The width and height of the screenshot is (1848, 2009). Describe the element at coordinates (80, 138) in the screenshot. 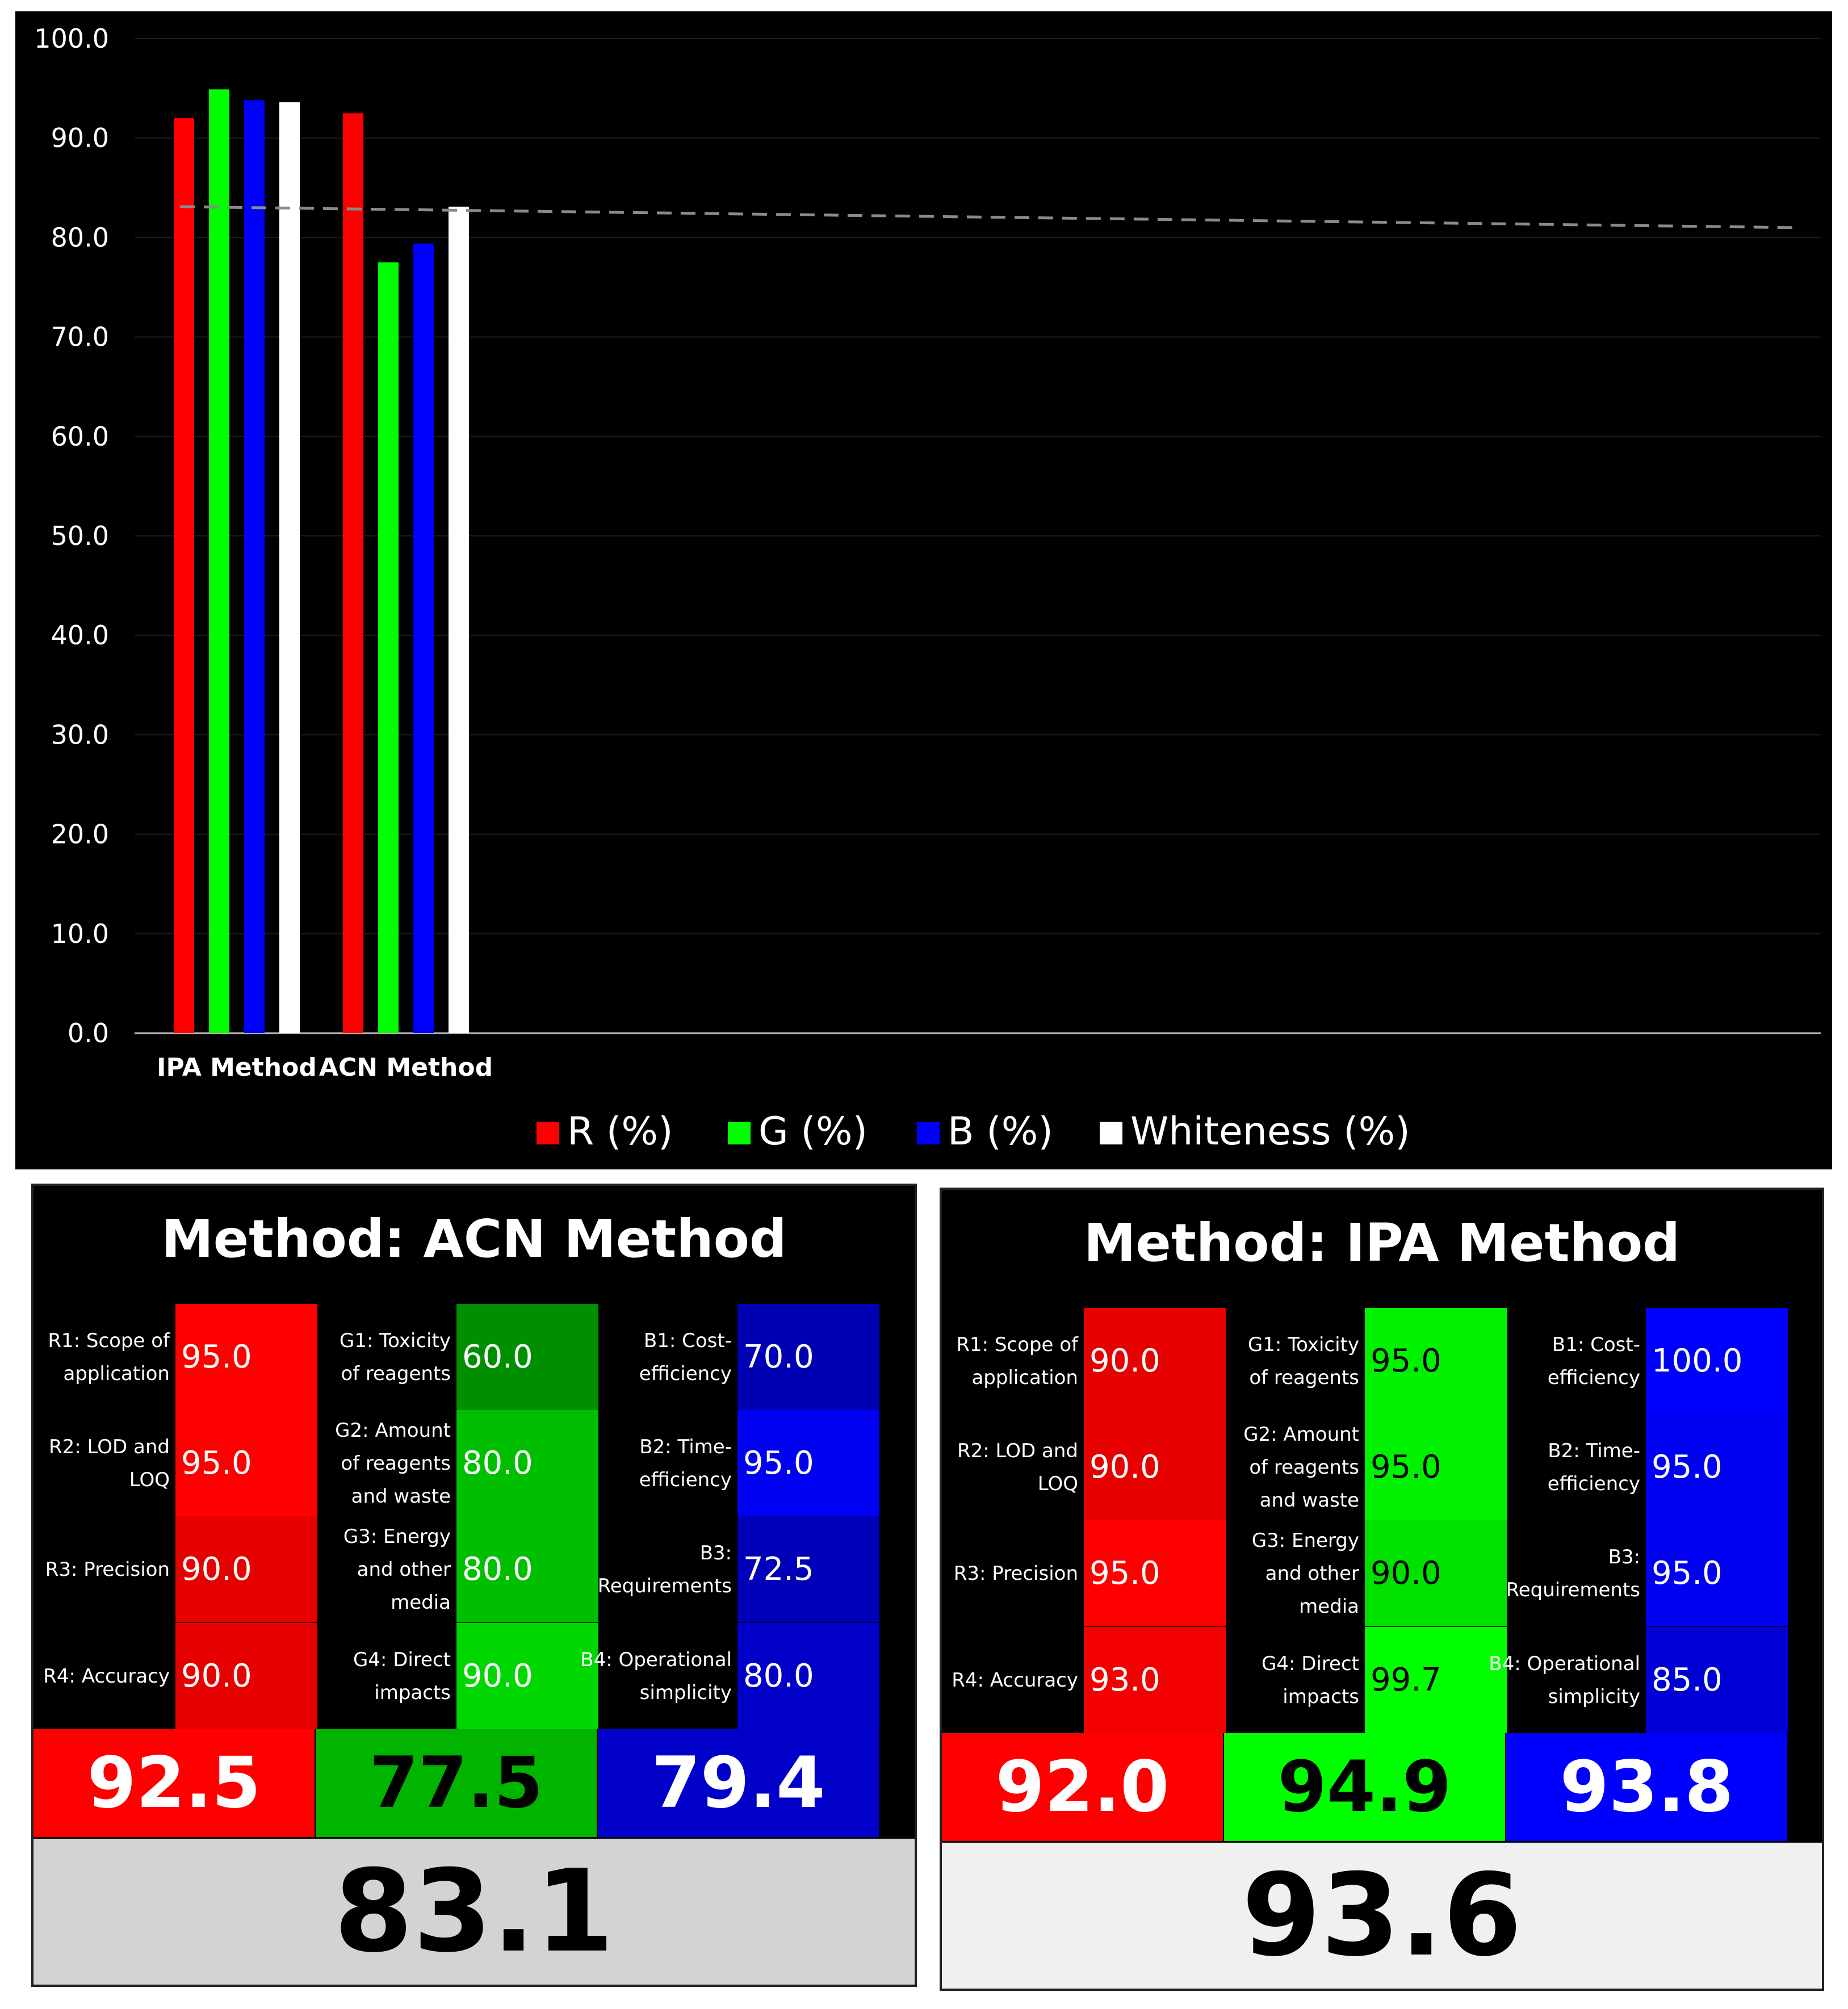

I see `y-tick-label: 90.0` at that location.